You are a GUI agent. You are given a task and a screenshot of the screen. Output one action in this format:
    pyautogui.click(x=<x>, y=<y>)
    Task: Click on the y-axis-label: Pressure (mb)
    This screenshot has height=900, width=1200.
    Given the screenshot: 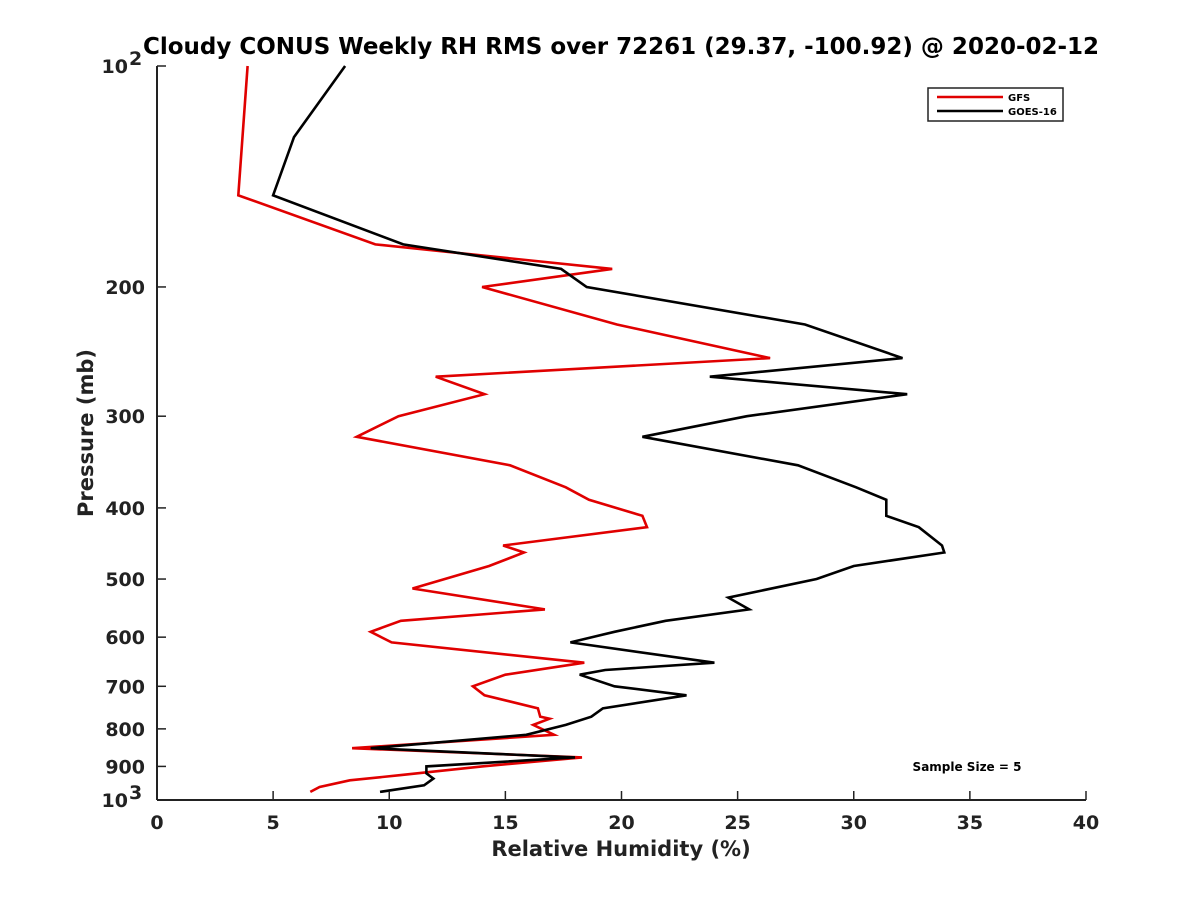 What is the action you would take?
    pyautogui.click(x=86, y=433)
    